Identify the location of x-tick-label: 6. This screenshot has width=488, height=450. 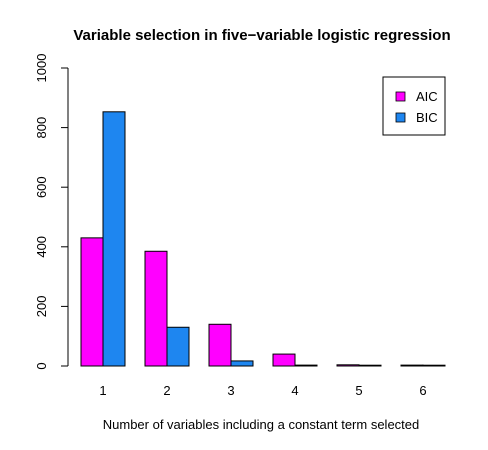
(422, 390).